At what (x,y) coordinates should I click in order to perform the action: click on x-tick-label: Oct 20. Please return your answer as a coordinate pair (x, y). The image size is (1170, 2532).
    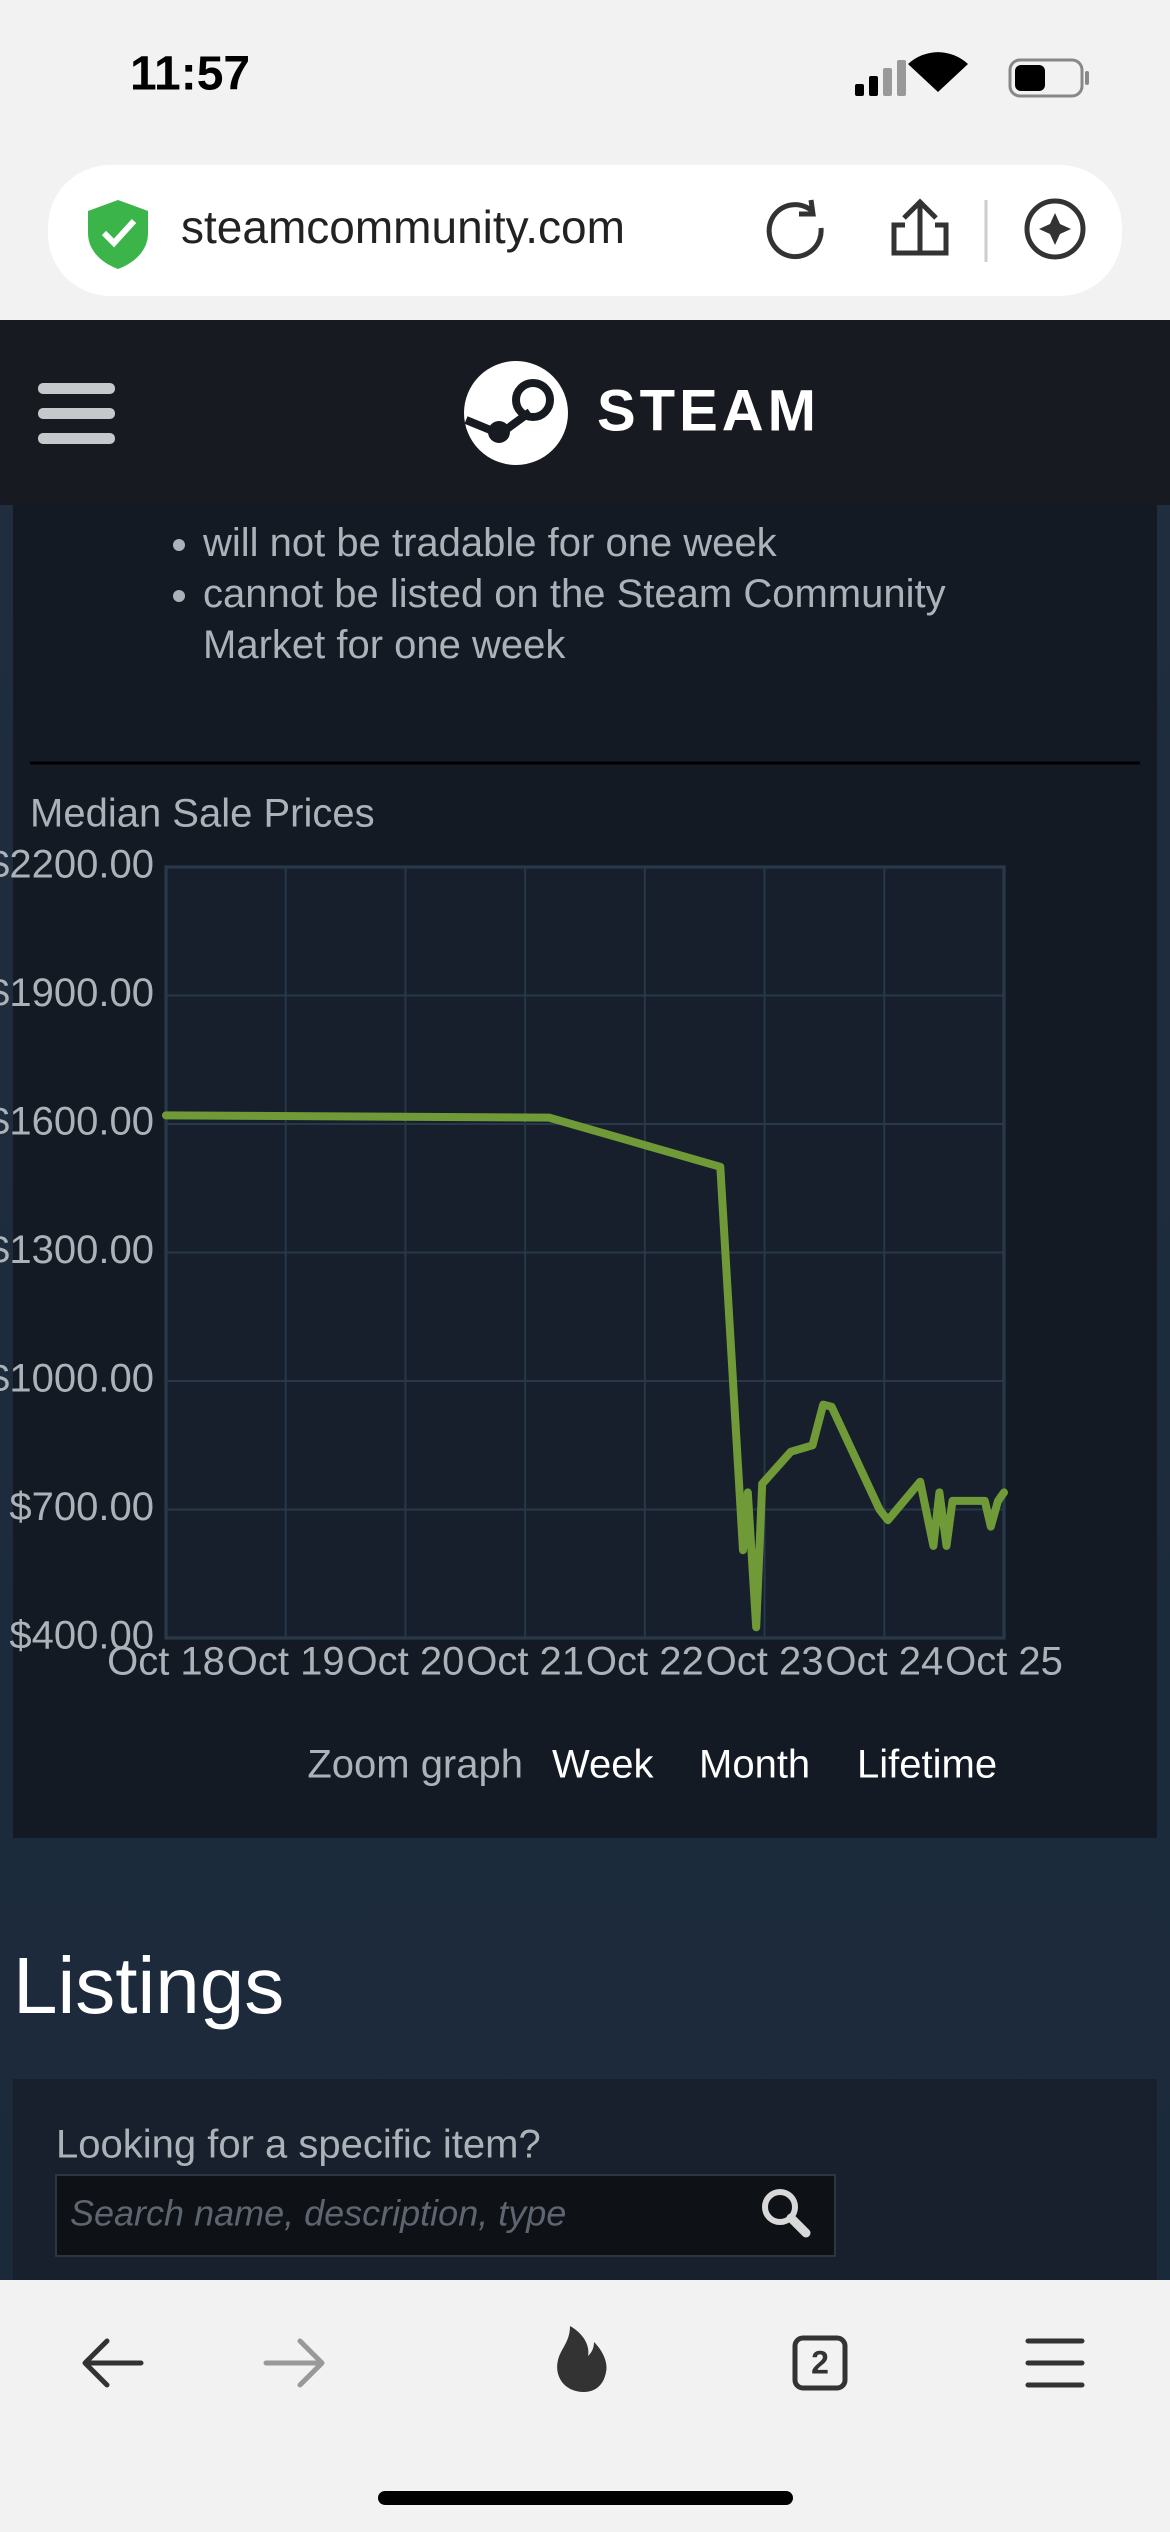
    Looking at the image, I should click on (406, 1662).